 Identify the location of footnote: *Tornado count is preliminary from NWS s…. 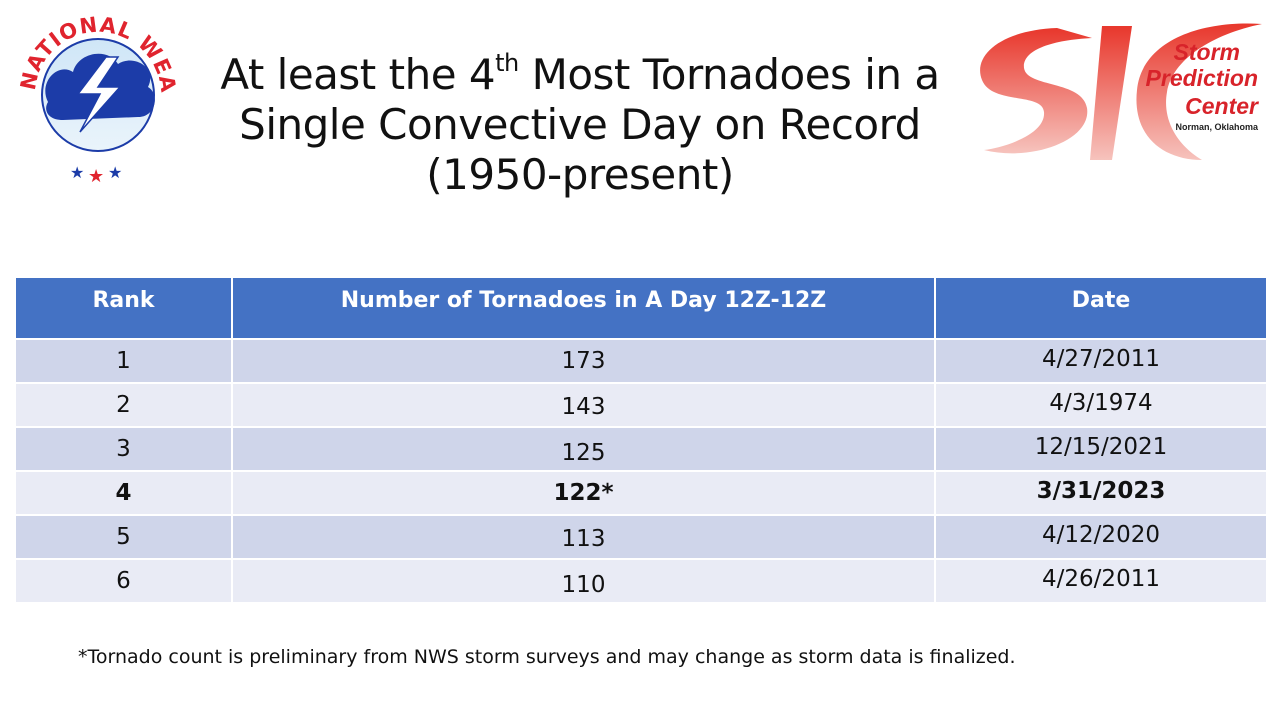
(547, 657).